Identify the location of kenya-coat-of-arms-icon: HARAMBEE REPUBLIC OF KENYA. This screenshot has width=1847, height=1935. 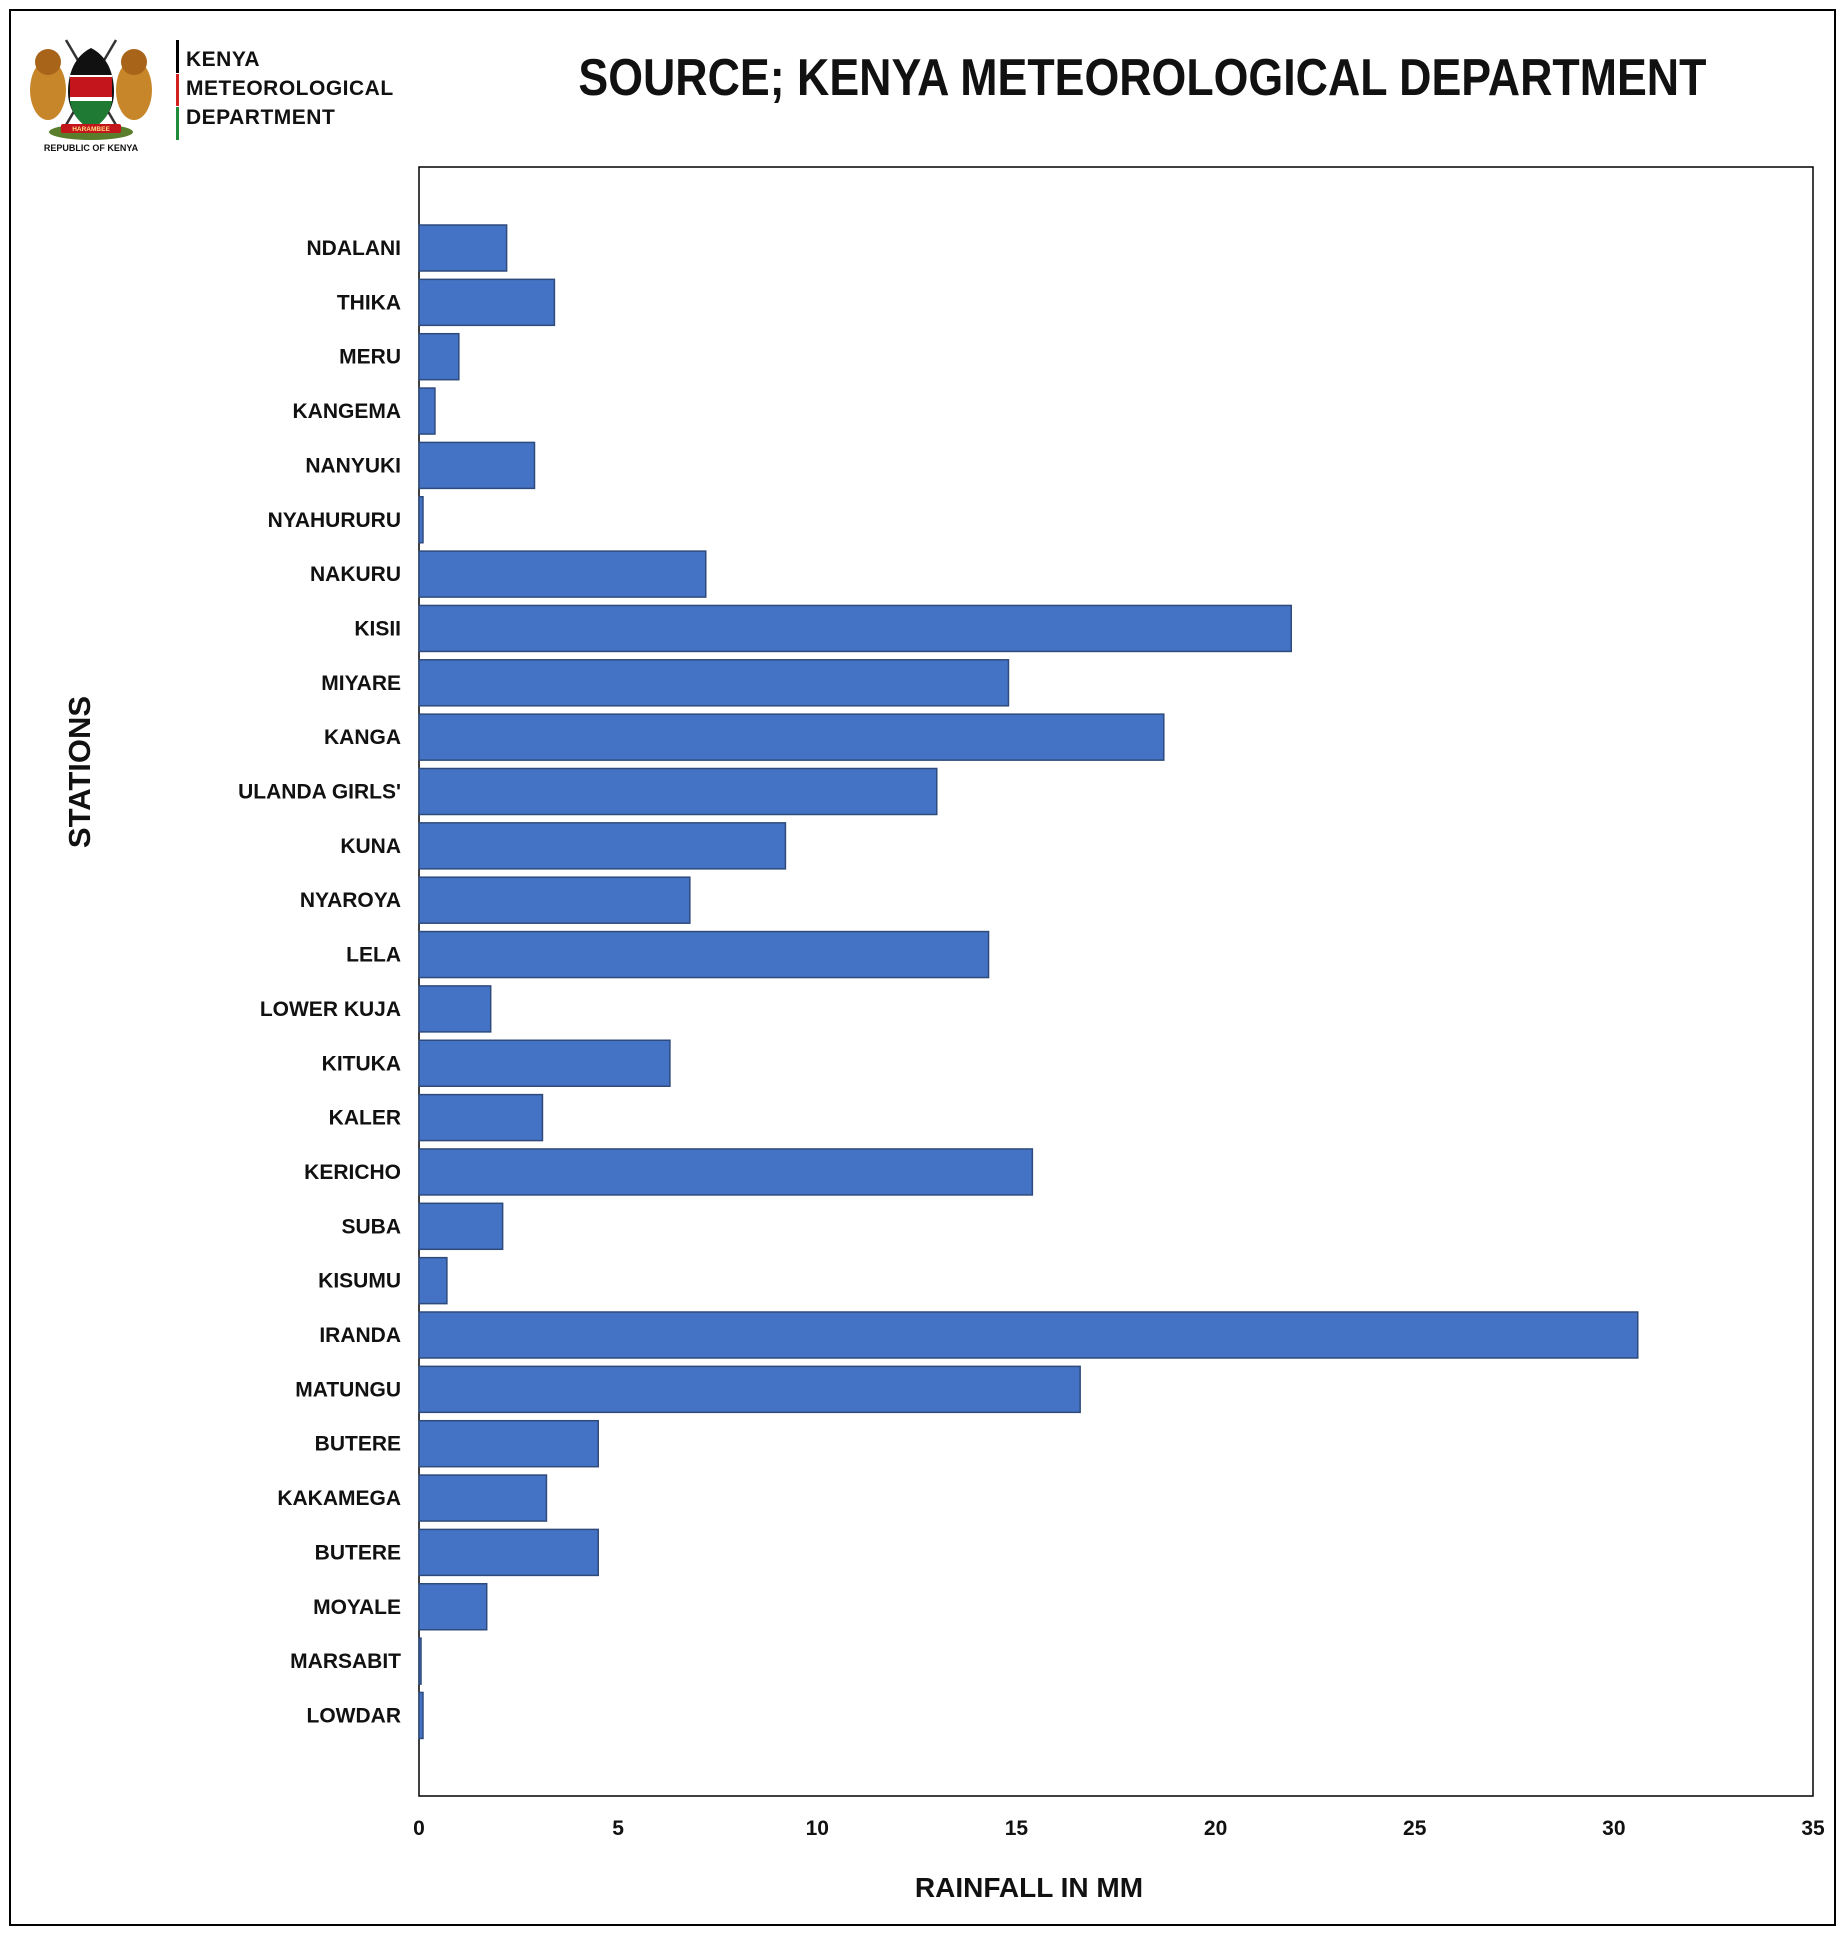
(91, 96).